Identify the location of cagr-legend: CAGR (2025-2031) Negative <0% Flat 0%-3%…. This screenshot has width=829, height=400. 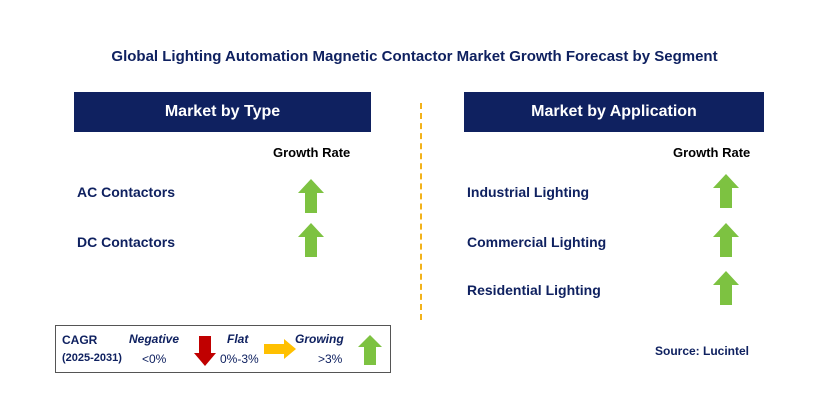
(223, 349).